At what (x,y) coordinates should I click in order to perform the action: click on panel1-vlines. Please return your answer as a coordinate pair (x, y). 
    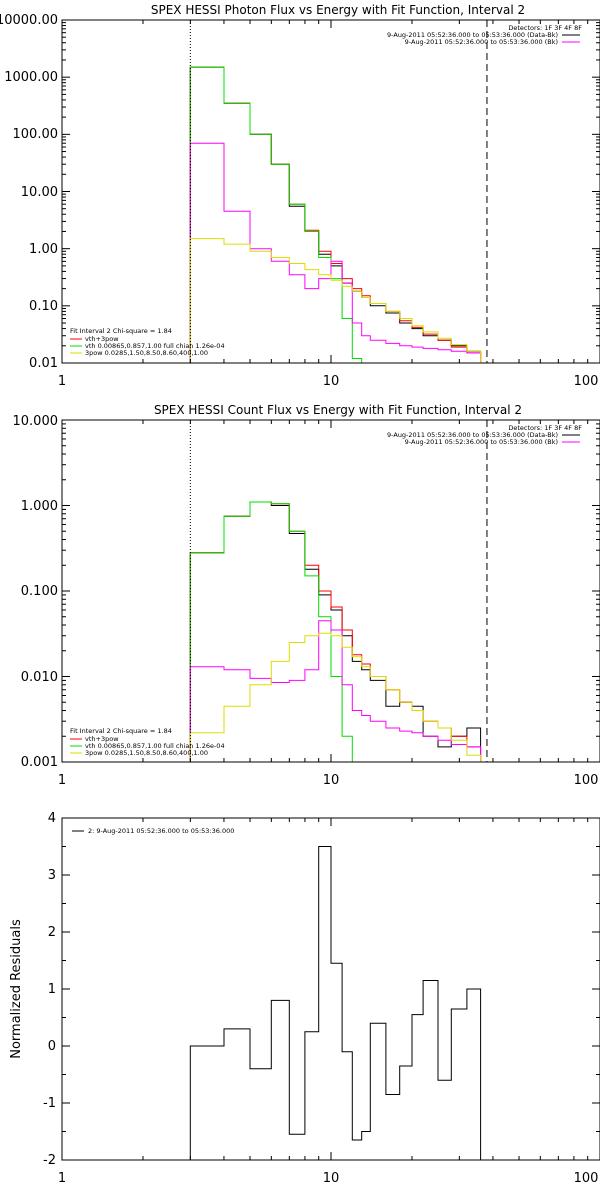
    Looking at the image, I should click on (338, 191).